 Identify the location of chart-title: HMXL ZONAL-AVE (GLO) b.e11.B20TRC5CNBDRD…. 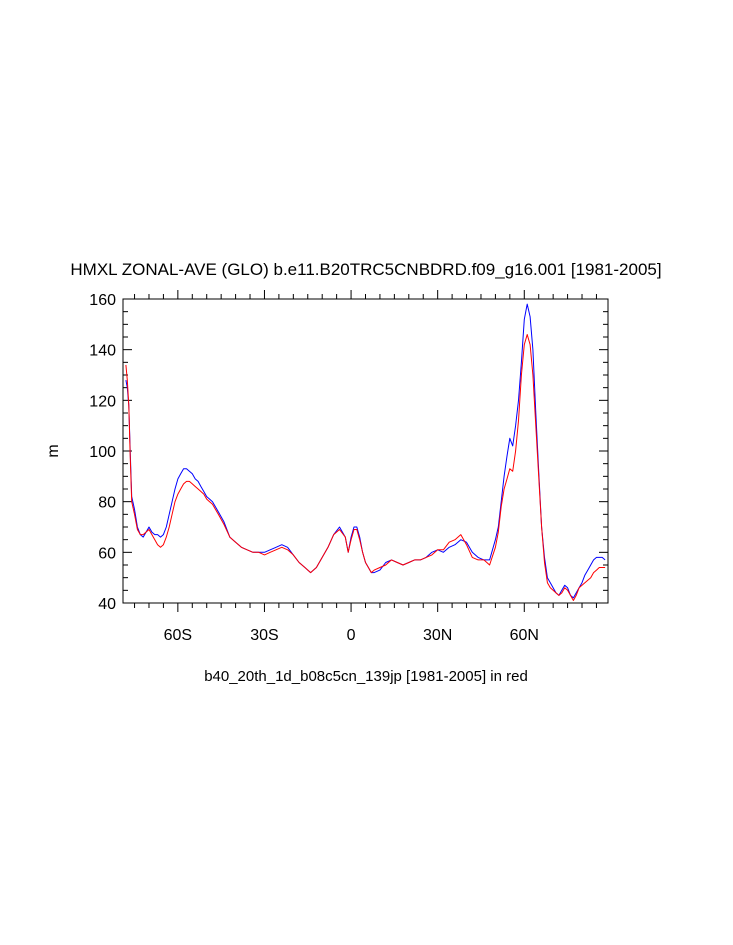
(365, 269).